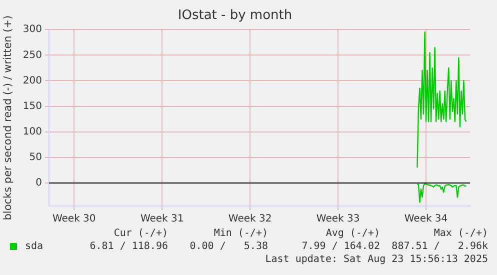  Describe the element at coordinates (460, 233) in the screenshot. I see `text: Max (-/+)` at that location.